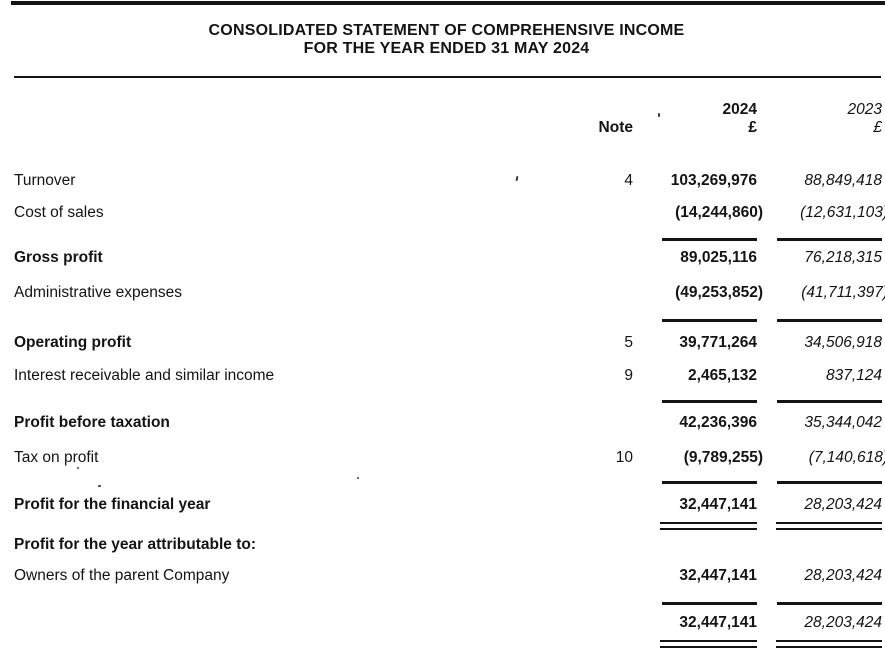 The image size is (885, 658). I want to click on statement-title-line2: FOR THE YEAR ENDED 31 MAY 2024, so click(446, 48).